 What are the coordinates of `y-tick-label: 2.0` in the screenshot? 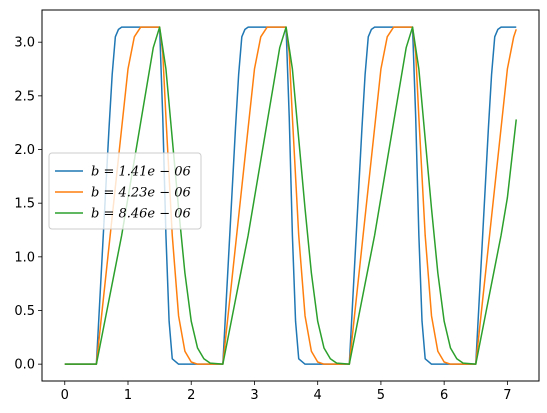 It's located at (24, 150).